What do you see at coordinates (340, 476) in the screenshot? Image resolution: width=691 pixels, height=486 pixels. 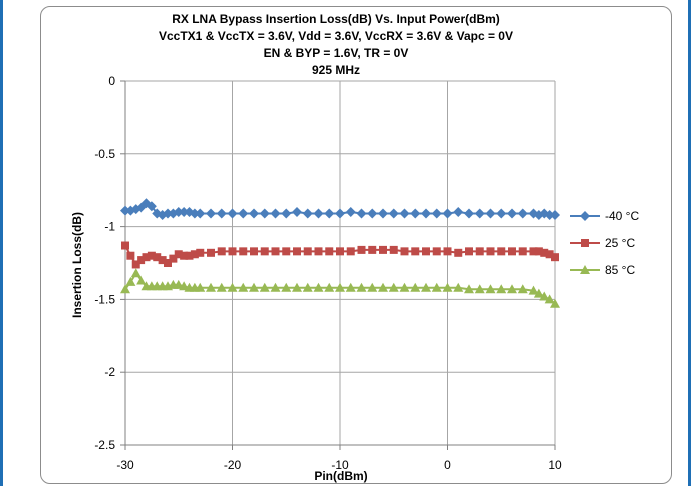 I see `x-axis-label: Pin(dBm)` at bounding box center [340, 476].